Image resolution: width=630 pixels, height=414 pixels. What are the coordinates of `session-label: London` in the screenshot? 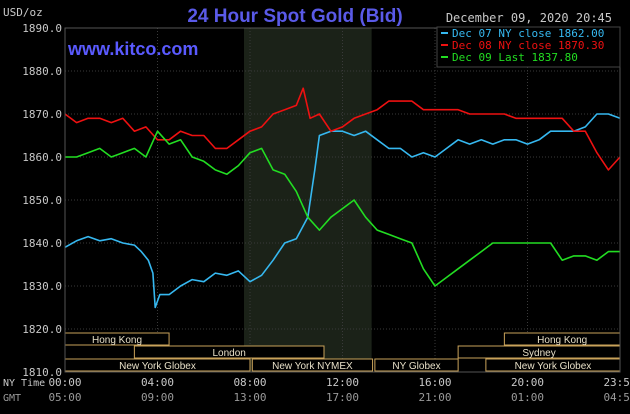 It's located at (229, 353).